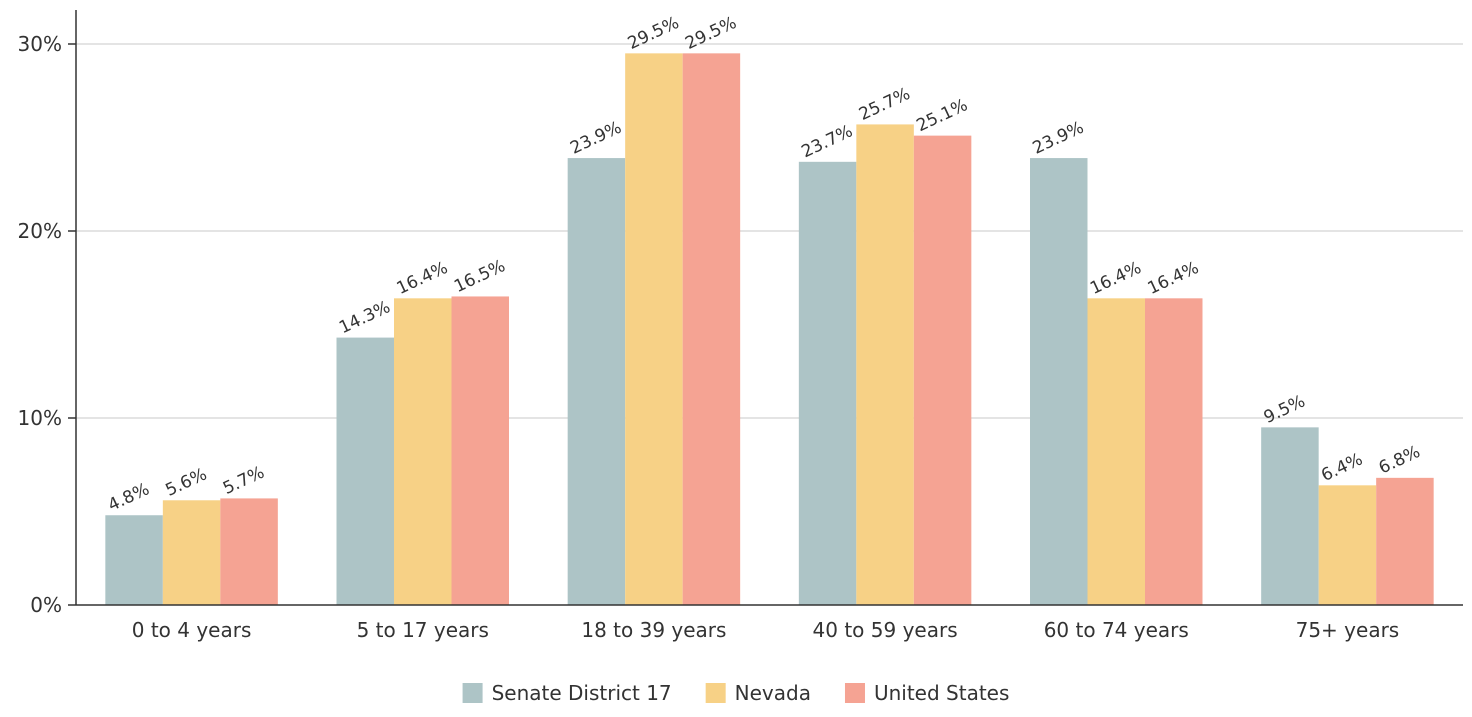 The image size is (1472, 717). I want to click on legend-item: Nevada, so click(758, 693).